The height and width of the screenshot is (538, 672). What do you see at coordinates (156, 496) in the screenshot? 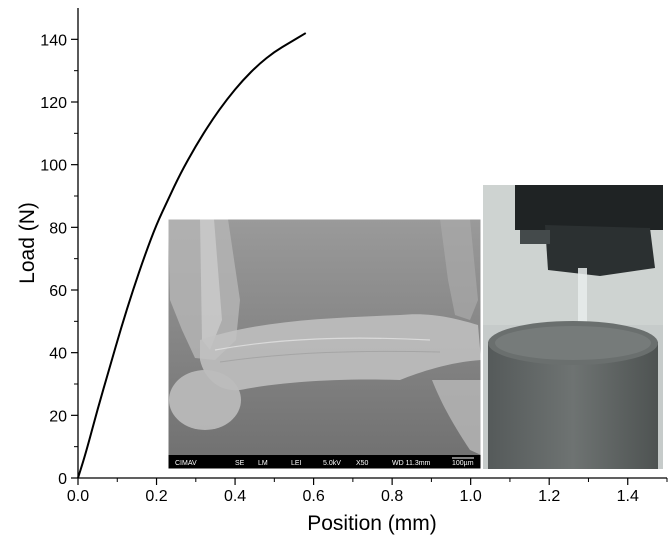
I see `x-tick-label: 0.2` at bounding box center [156, 496].